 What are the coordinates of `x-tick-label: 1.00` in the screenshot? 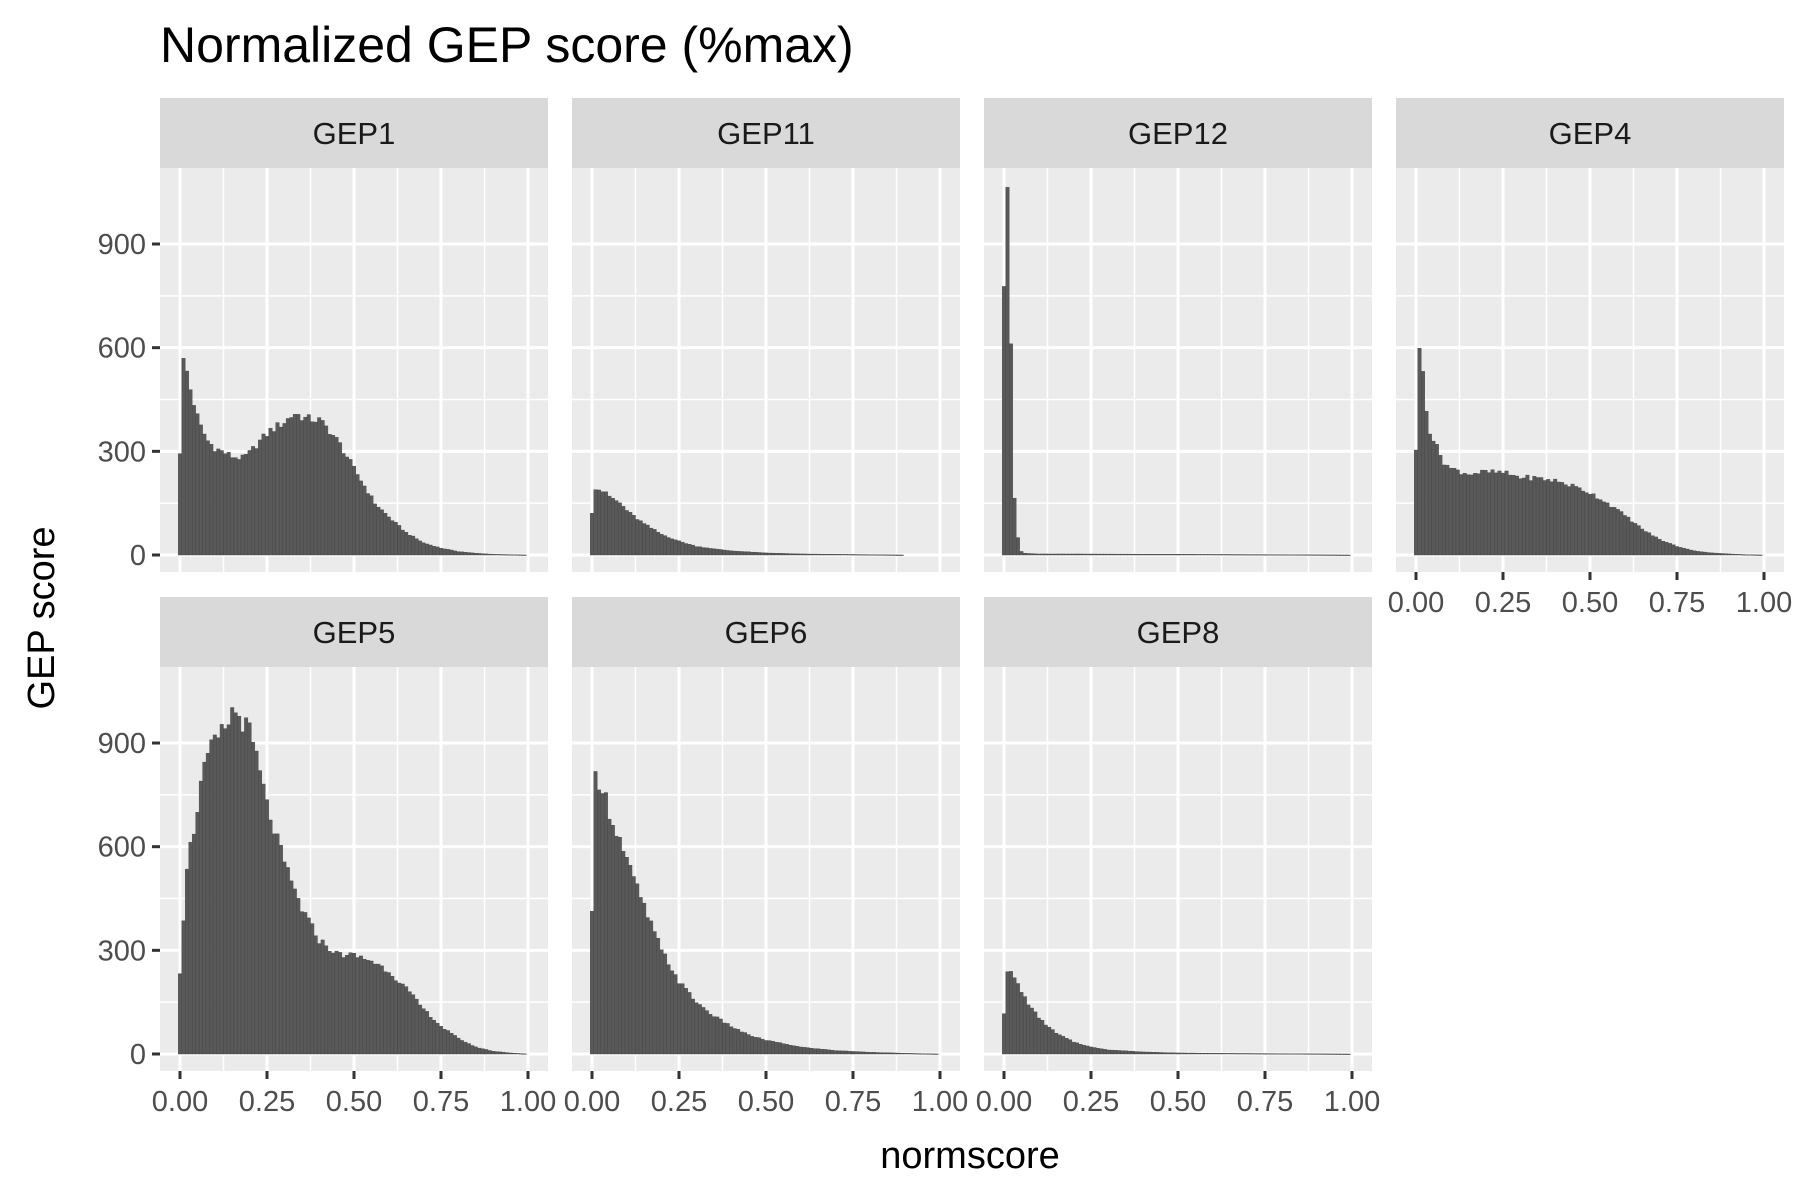 It's located at (1352, 1102).